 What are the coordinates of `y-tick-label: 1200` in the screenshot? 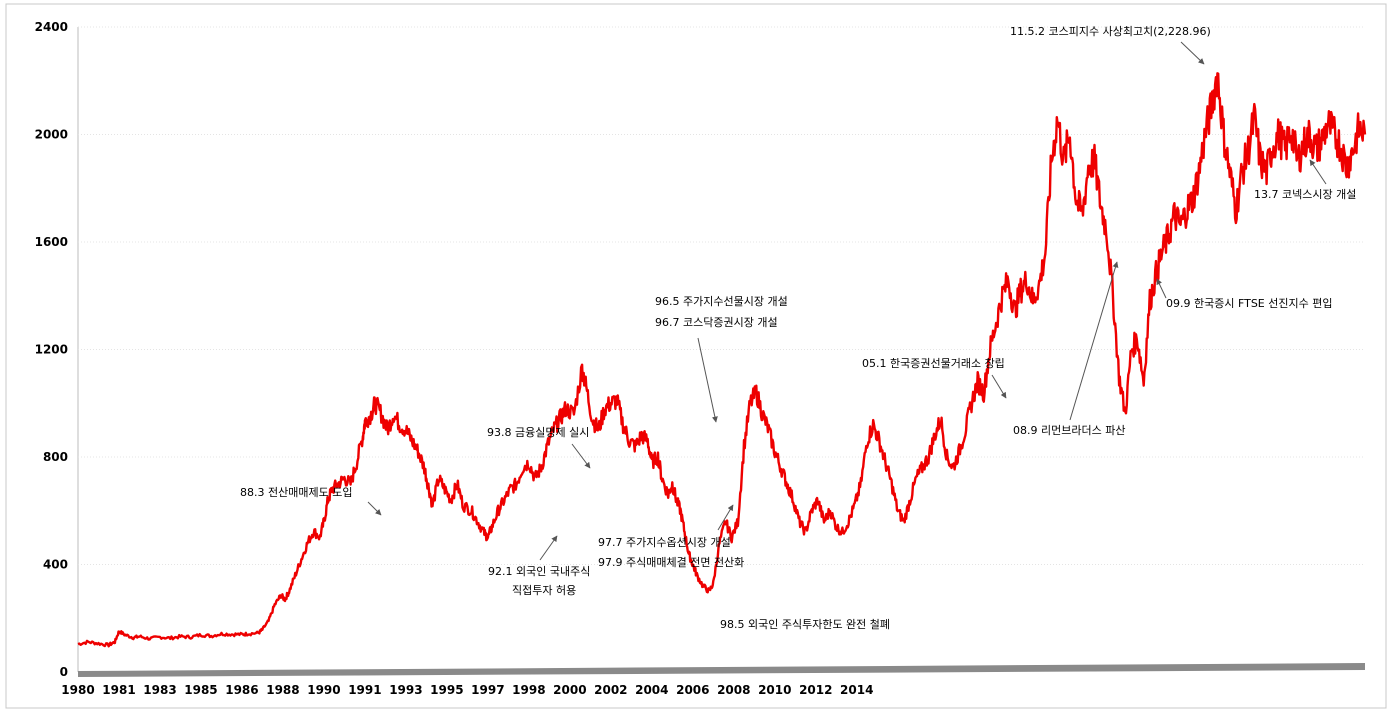 It's located at (51, 350).